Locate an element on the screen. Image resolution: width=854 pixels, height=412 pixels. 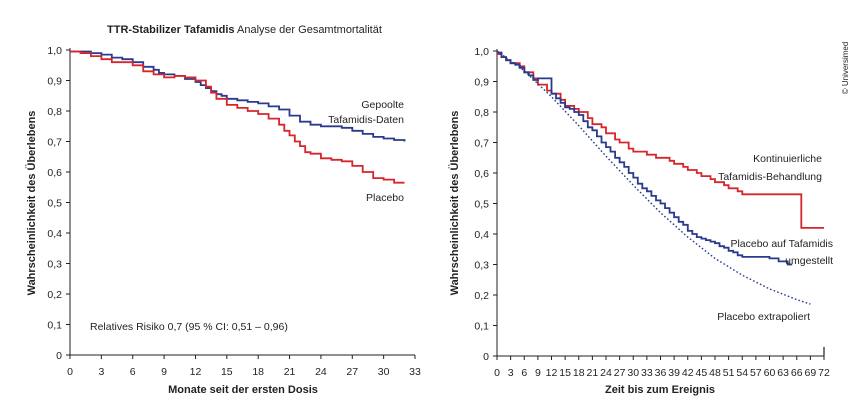
x-tick-label: 60 is located at coordinates (770, 373).